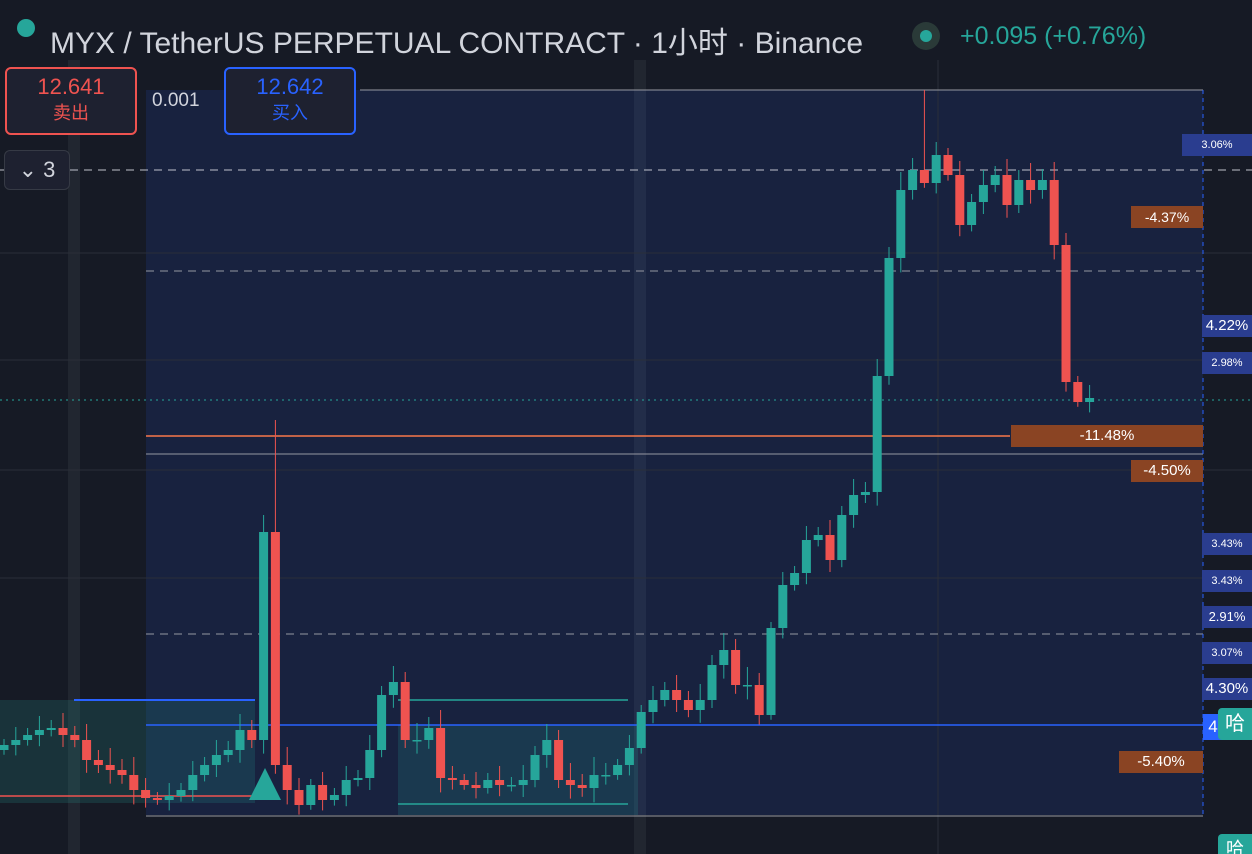  What do you see at coordinates (49, 169) in the screenshot?
I see `layers-count: 3` at bounding box center [49, 169].